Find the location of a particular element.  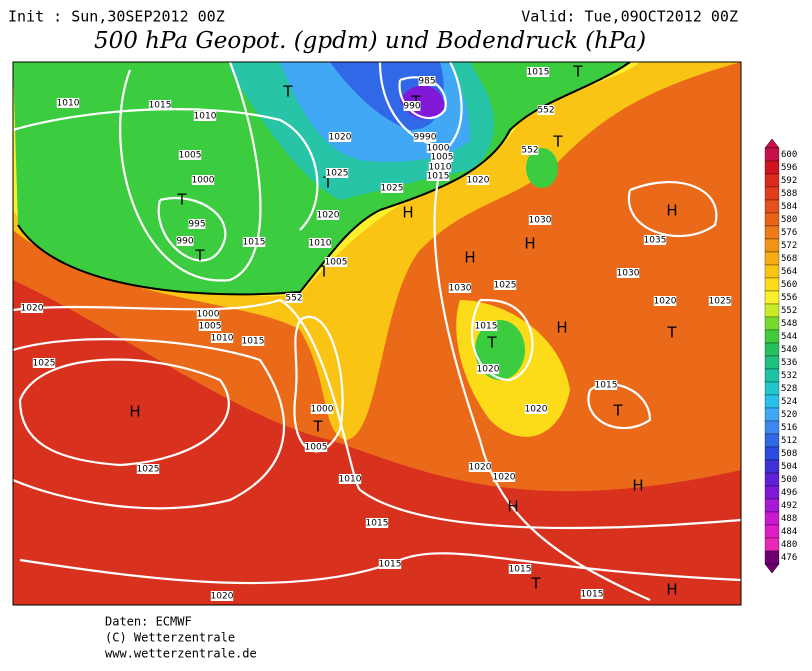

isobar-label: 1035 is located at coordinates (655, 241).